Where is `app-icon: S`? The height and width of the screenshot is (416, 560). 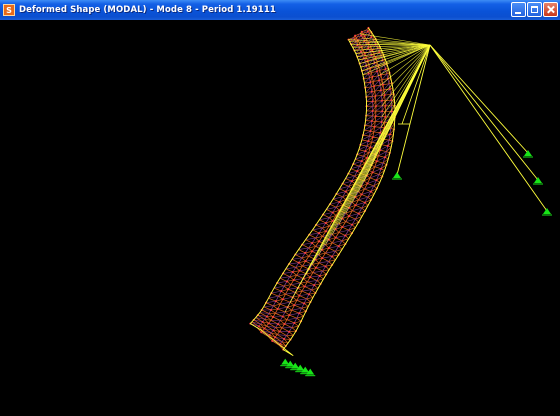
app-icon: S is located at coordinates (9, 10).